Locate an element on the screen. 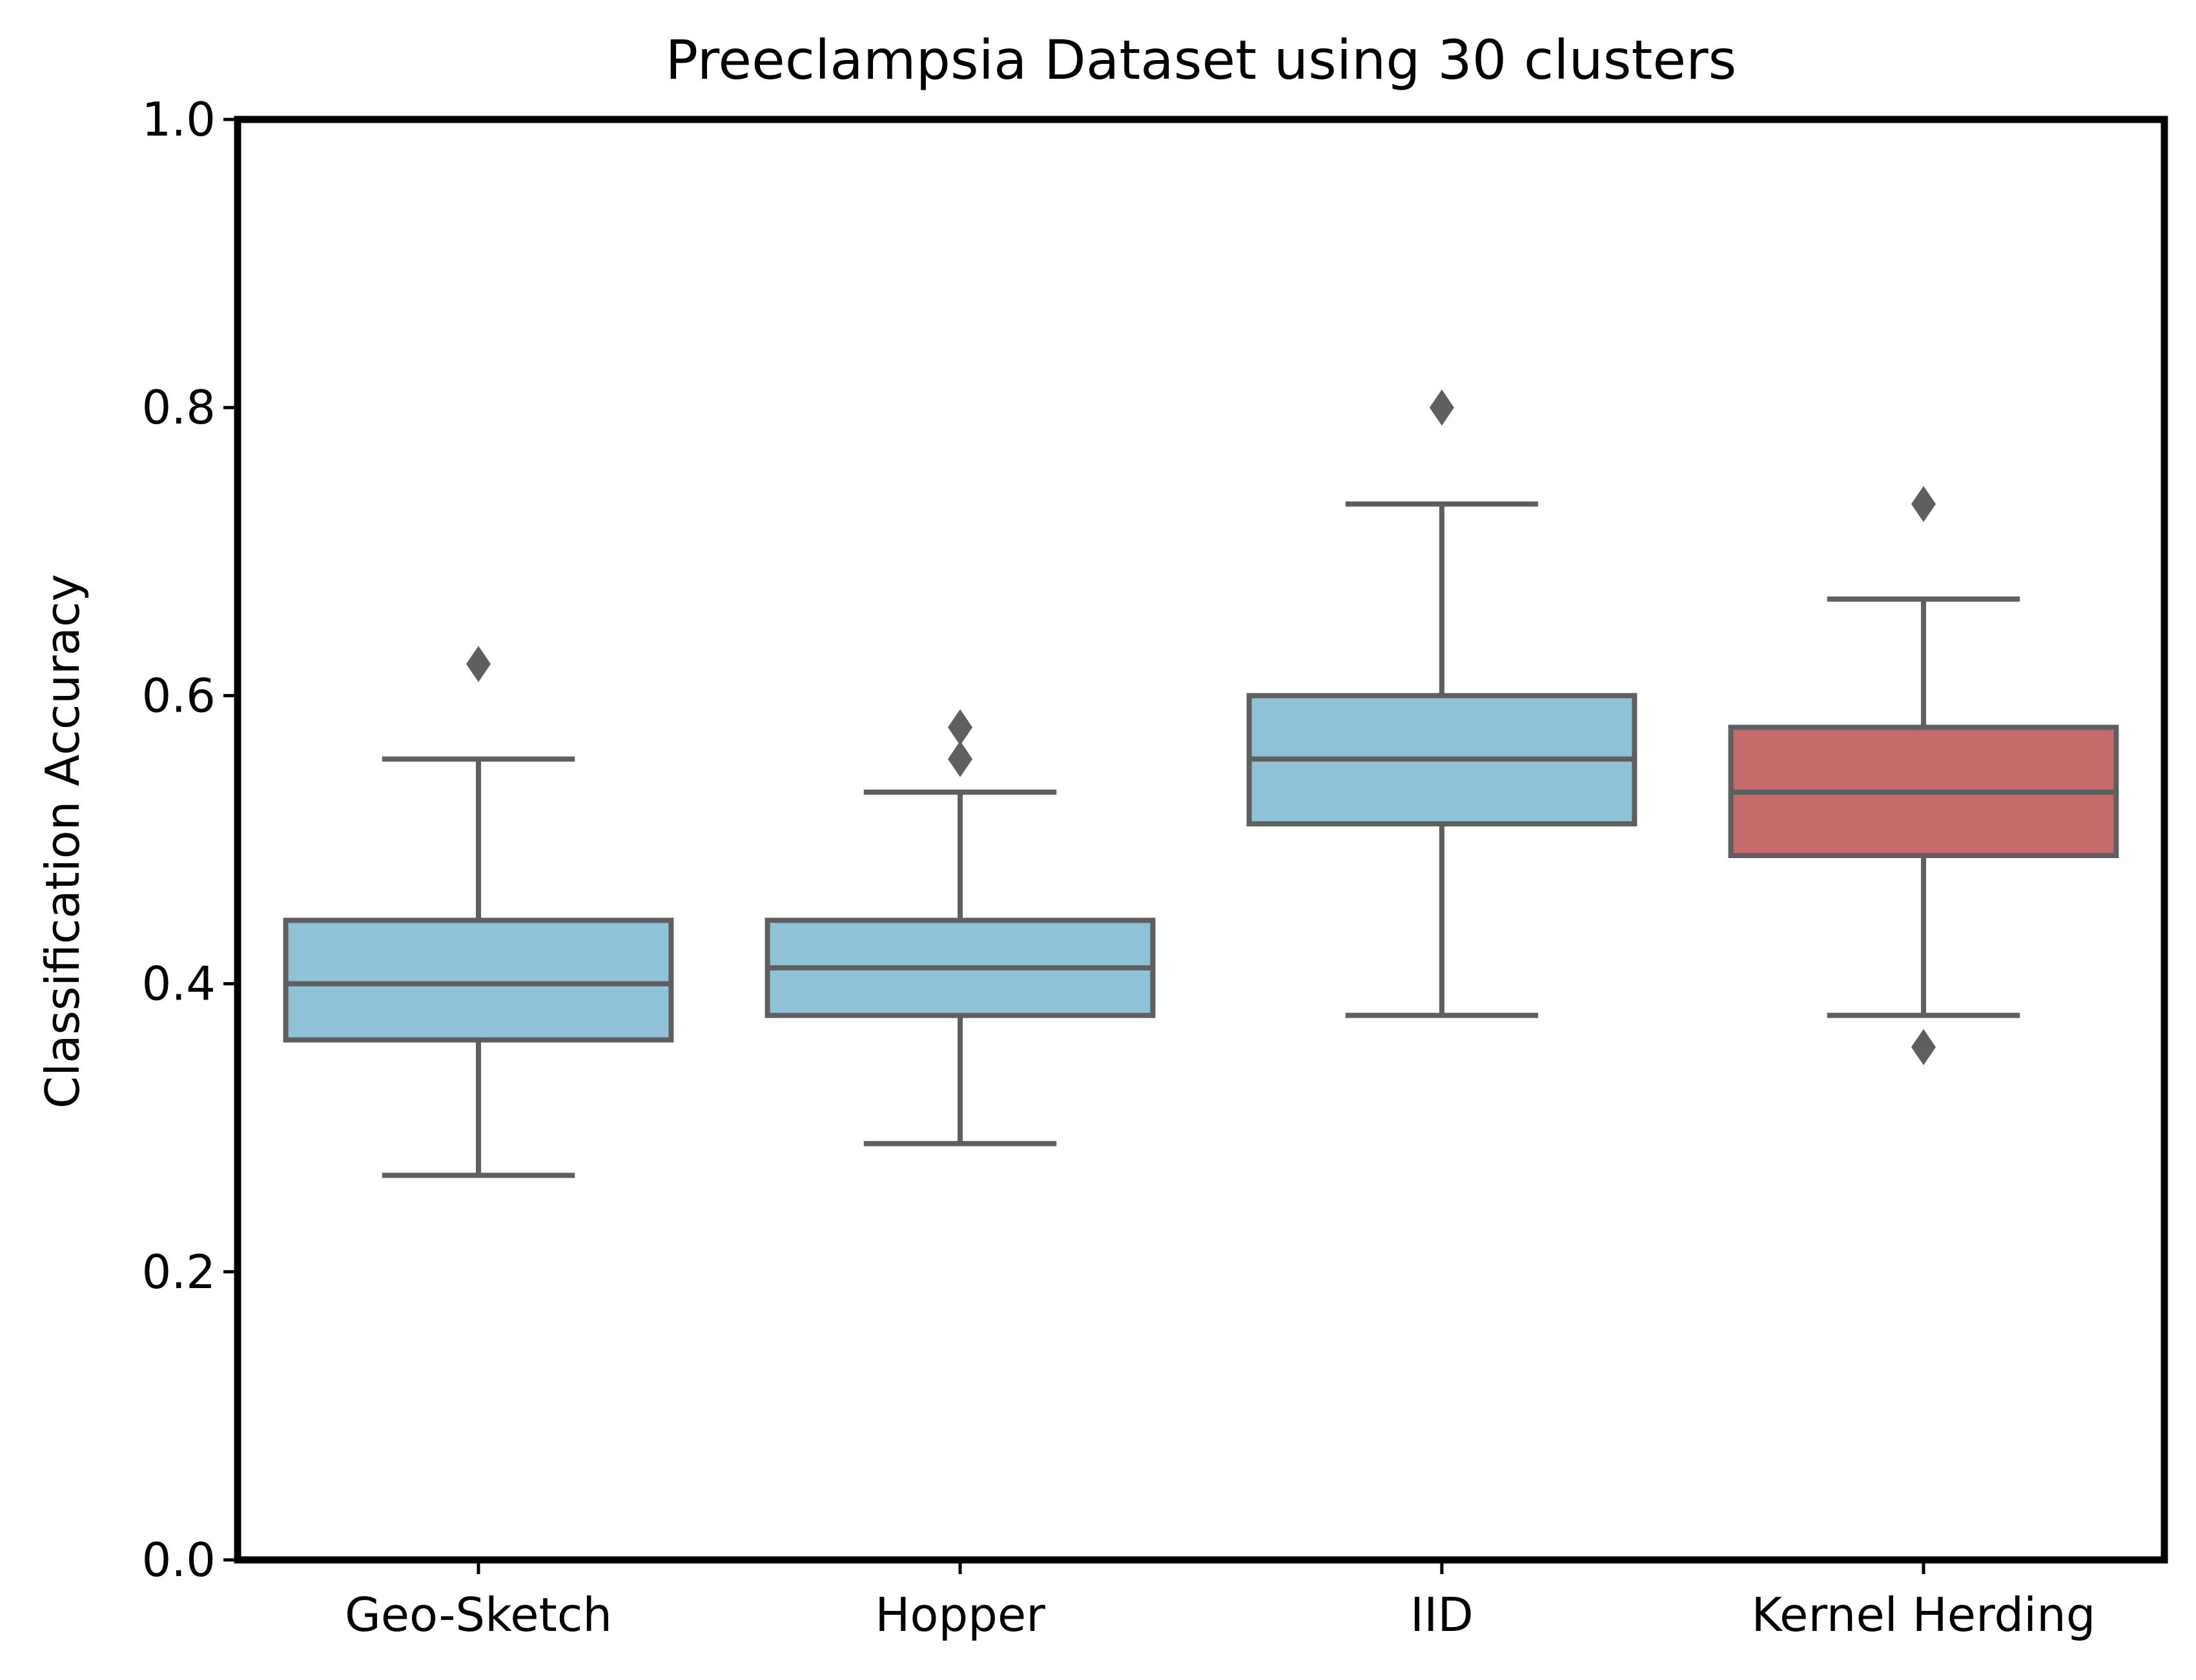 The image size is (2196, 1680). y-axis-ticks: 0.0 0.2 0.4 0.6 0.8 1.0 is located at coordinates (190, 839).